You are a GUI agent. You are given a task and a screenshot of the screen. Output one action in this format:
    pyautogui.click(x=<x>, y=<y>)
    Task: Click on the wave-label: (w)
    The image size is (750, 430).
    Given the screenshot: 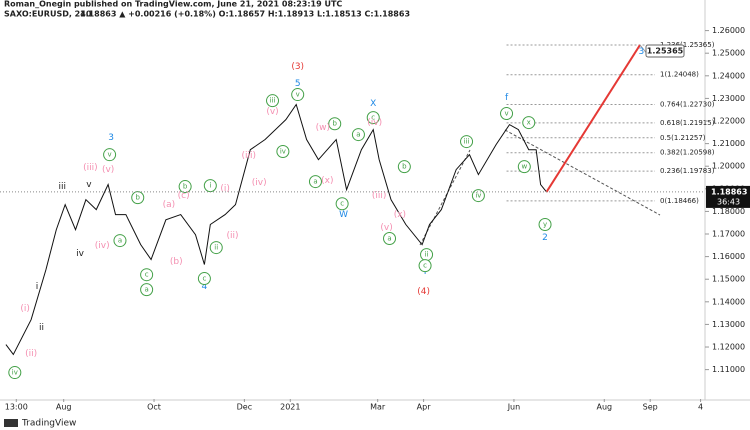 What is the action you would take?
    pyautogui.click(x=323, y=128)
    